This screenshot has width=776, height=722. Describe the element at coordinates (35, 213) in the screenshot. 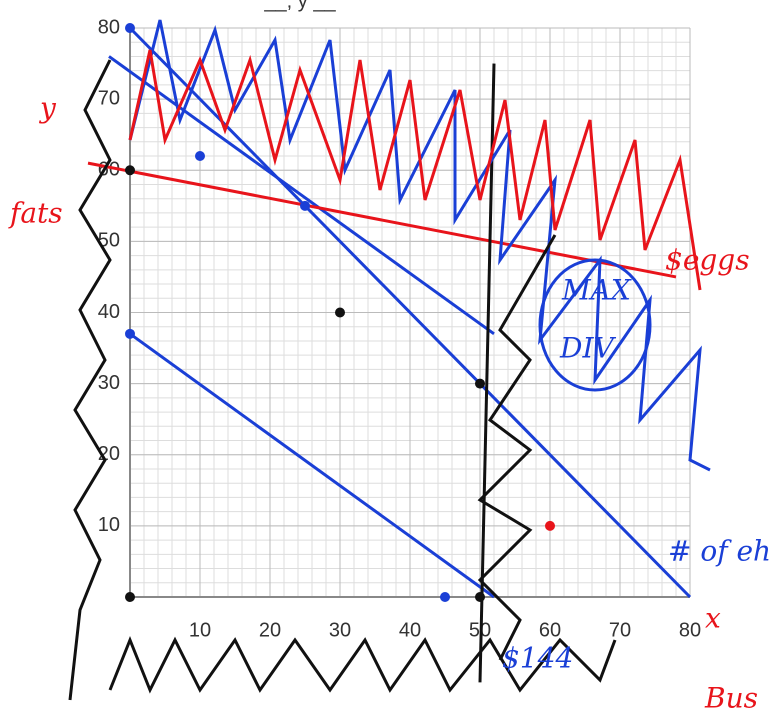

I see `annotation: fats` at that location.